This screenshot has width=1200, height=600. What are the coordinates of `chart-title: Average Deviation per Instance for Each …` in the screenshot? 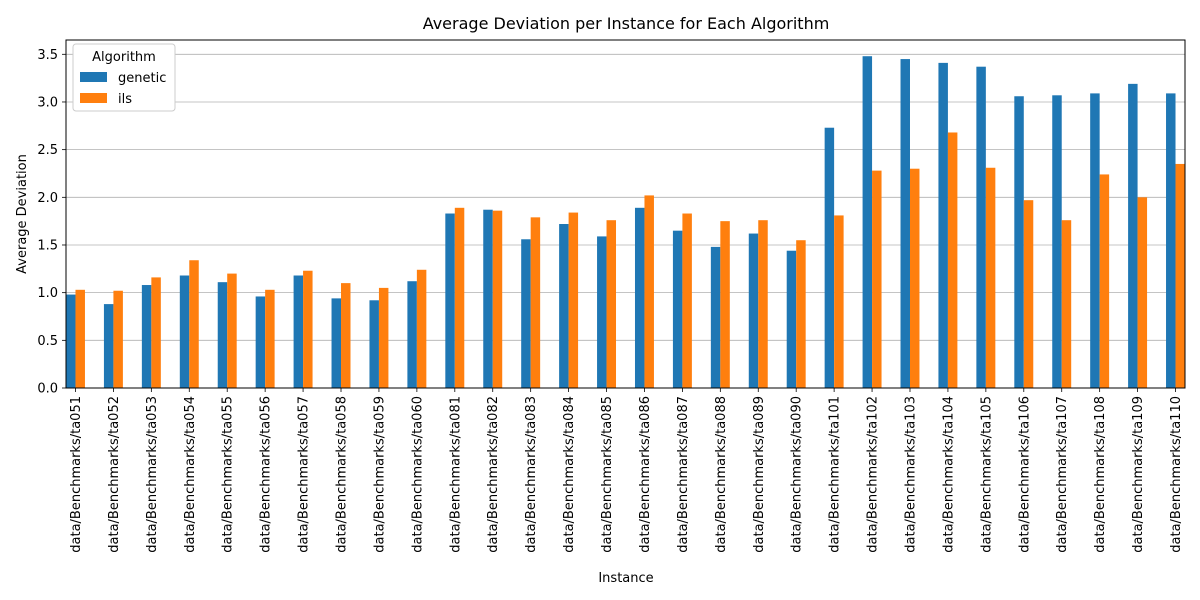 It's located at (626, 23).